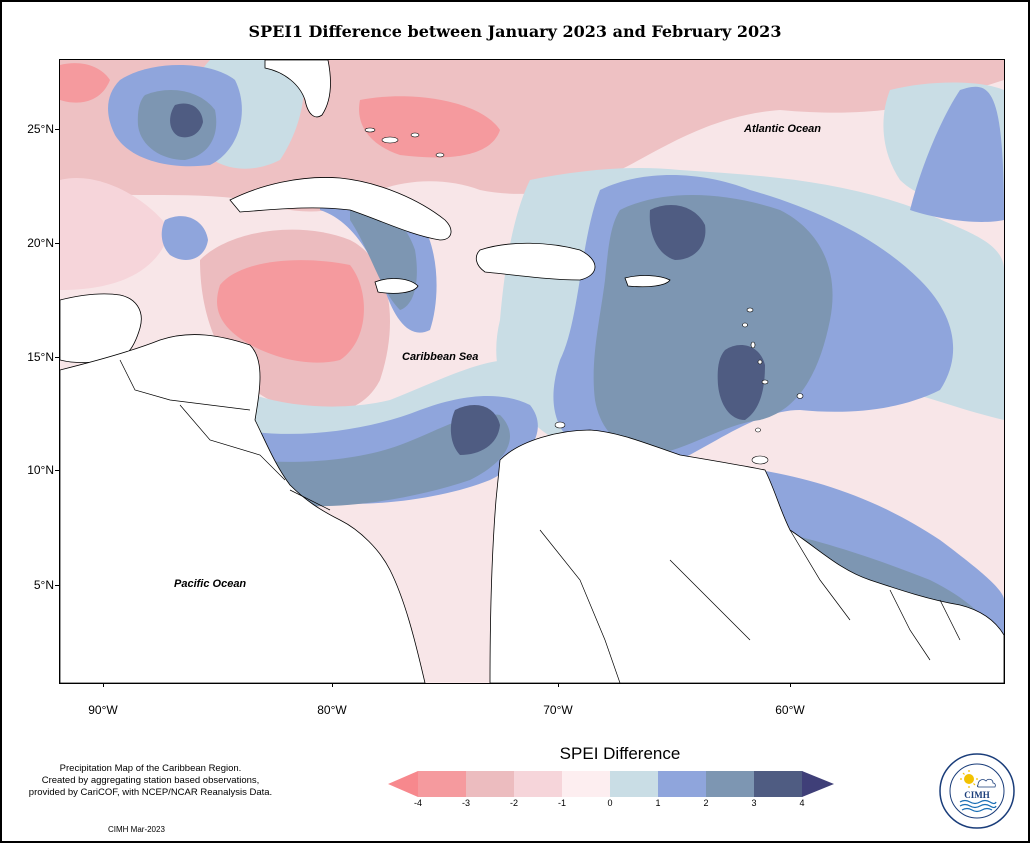 The width and height of the screenshot is (1030, 843). I want to click on legend-title: SPEI Difference, so click(620, 753).